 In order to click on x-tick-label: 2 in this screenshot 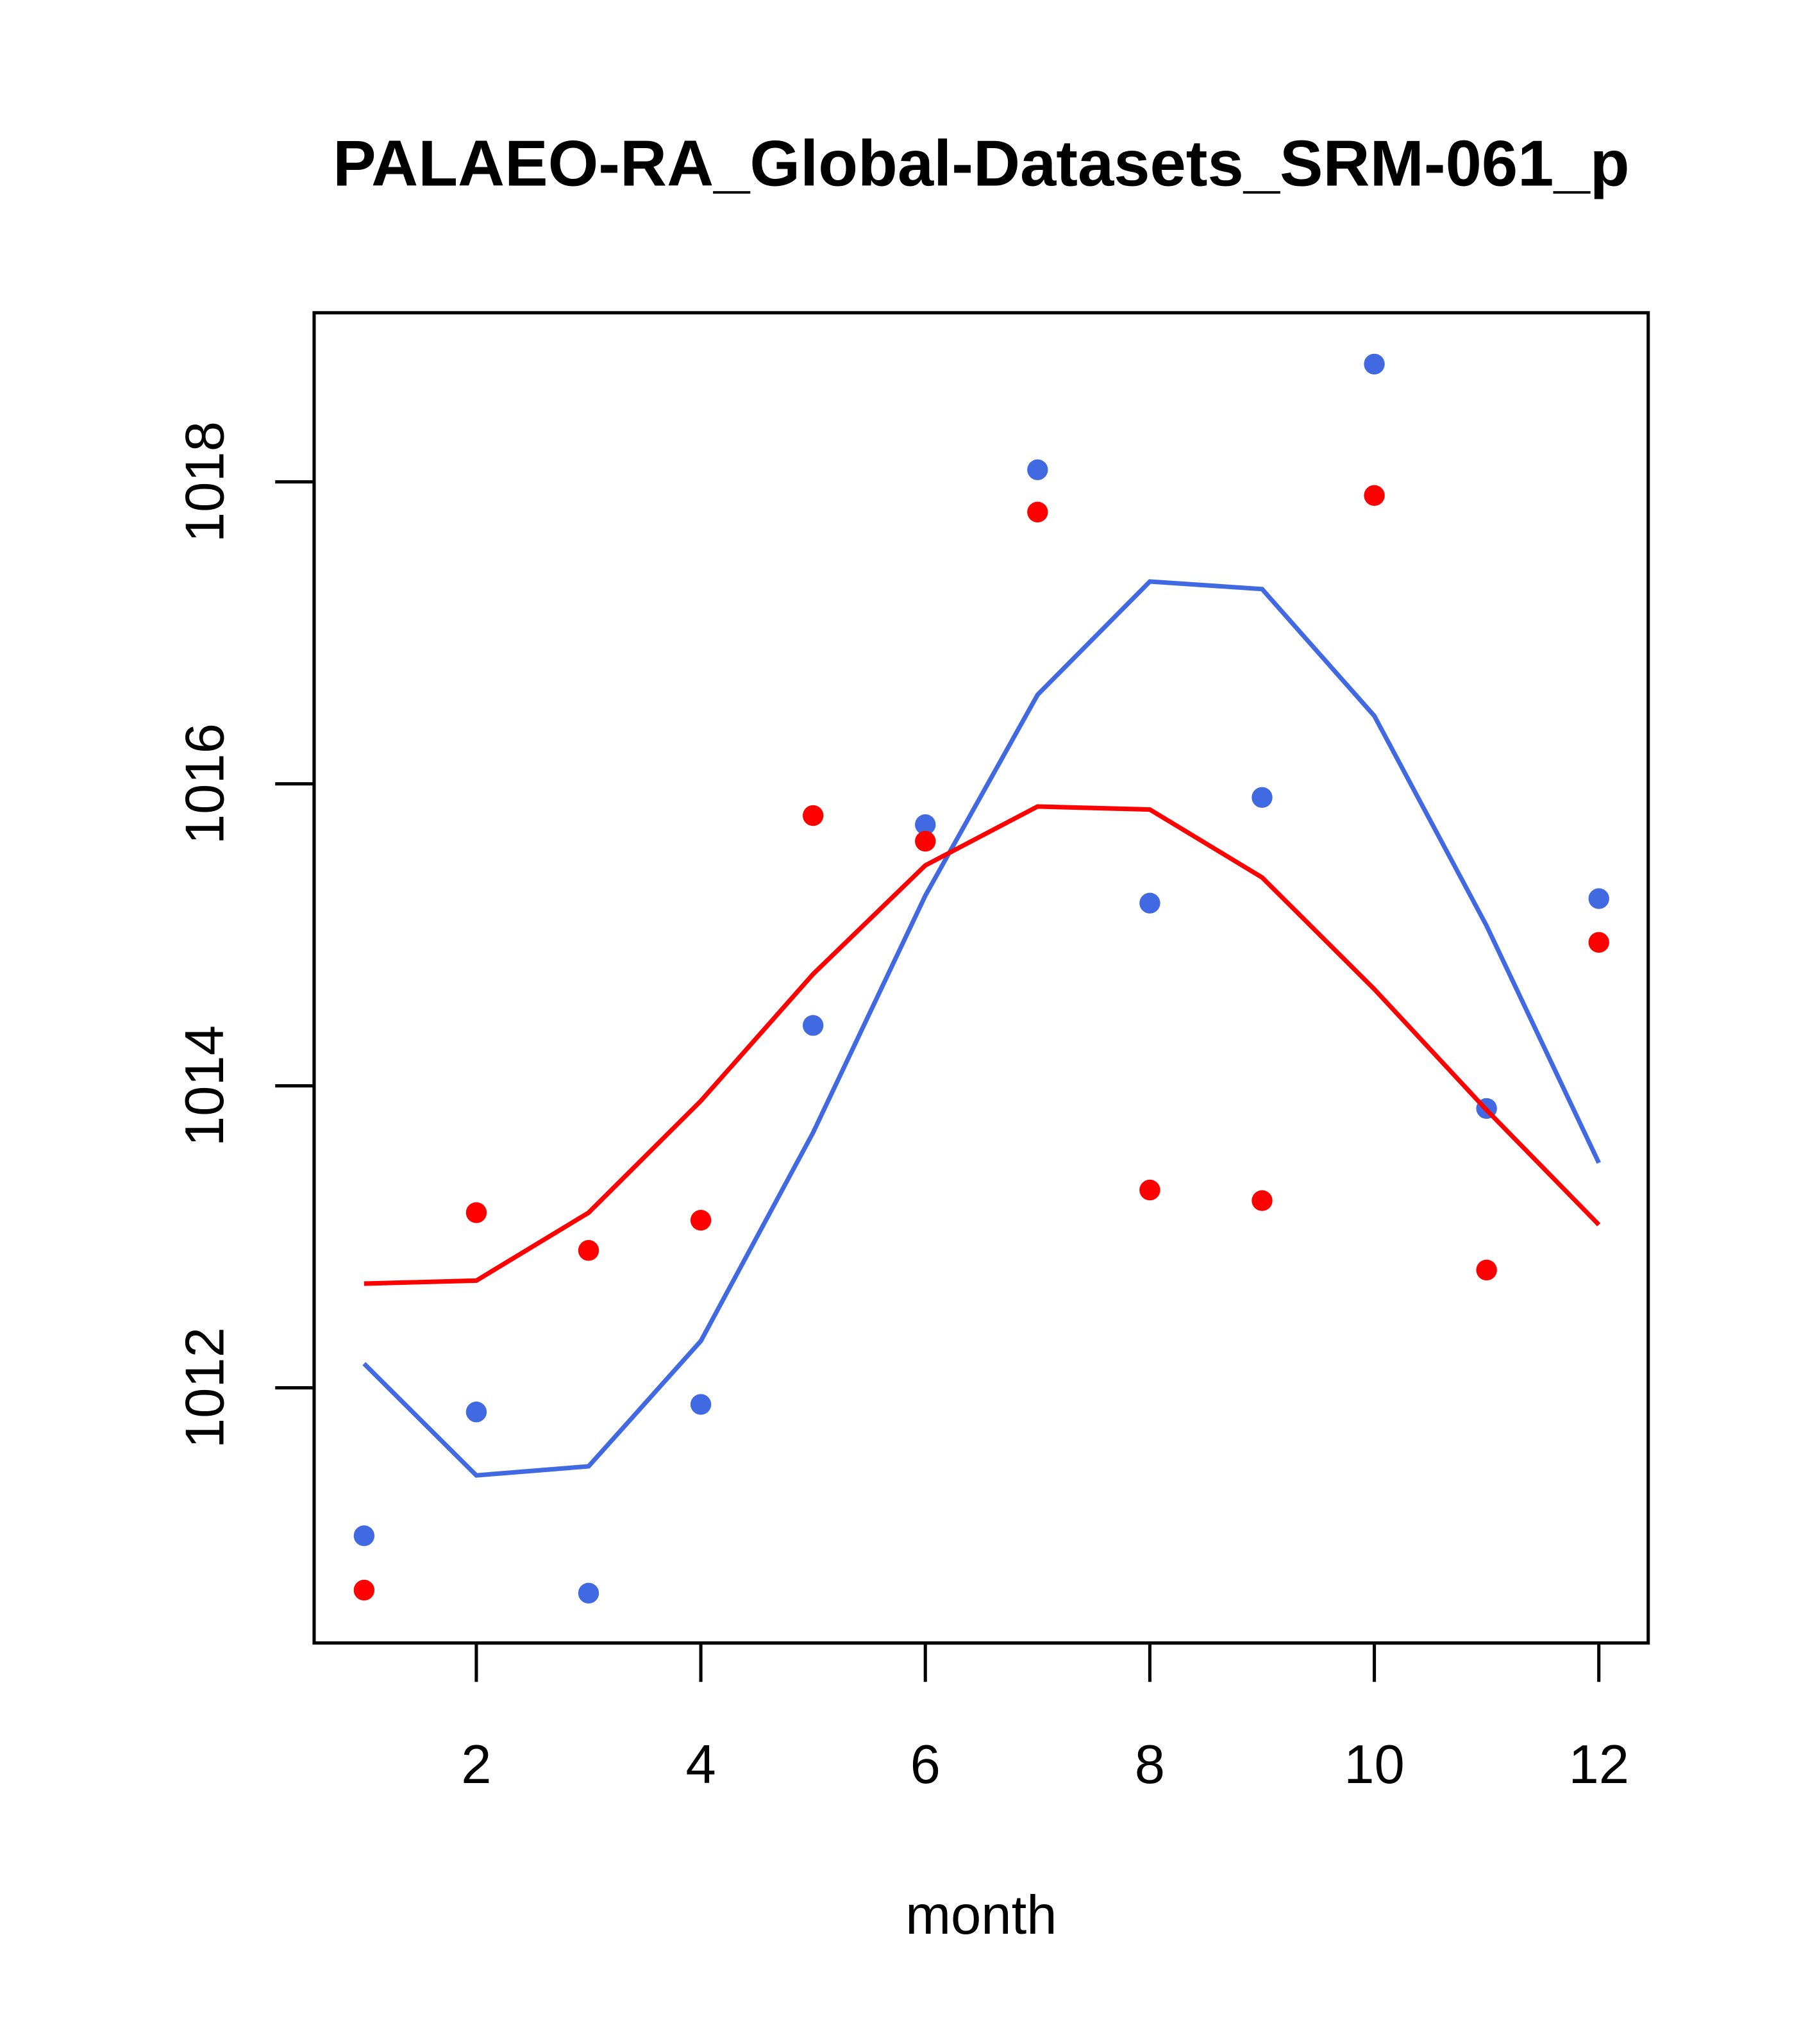, I will do `click(476, 1764)`.